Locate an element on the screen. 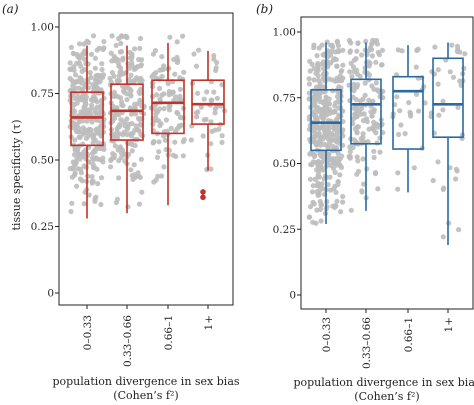  panel-a-y-tick-label: 1.00 is located at coordinates (42, 28).